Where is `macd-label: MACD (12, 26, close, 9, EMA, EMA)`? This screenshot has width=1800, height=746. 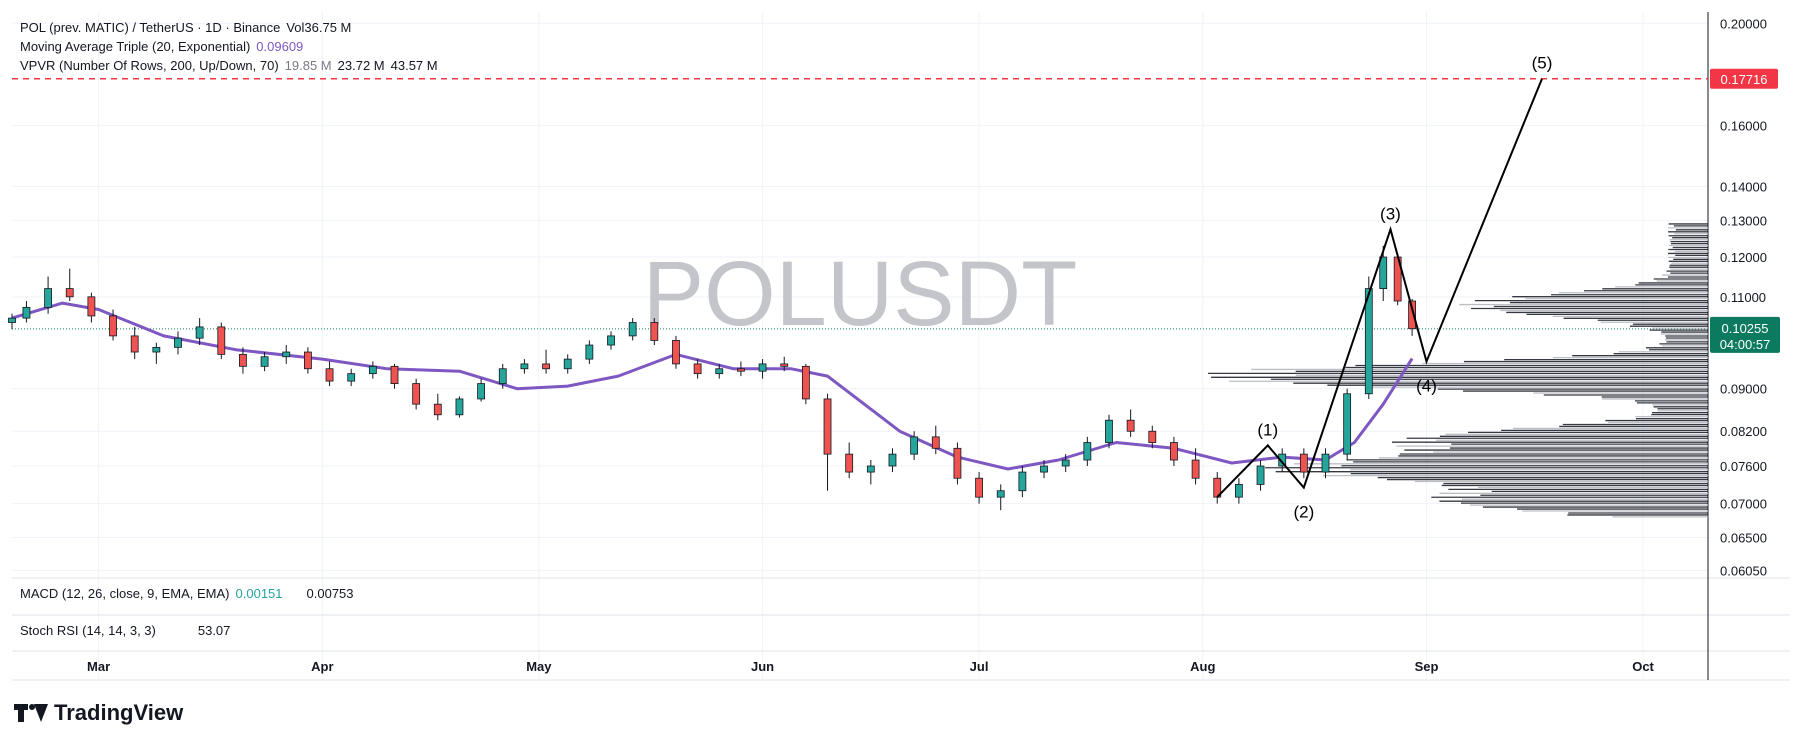 macd-label: MACD (12, 26, close, 9, EMA, EMA) is located at coordinates (125, 593).